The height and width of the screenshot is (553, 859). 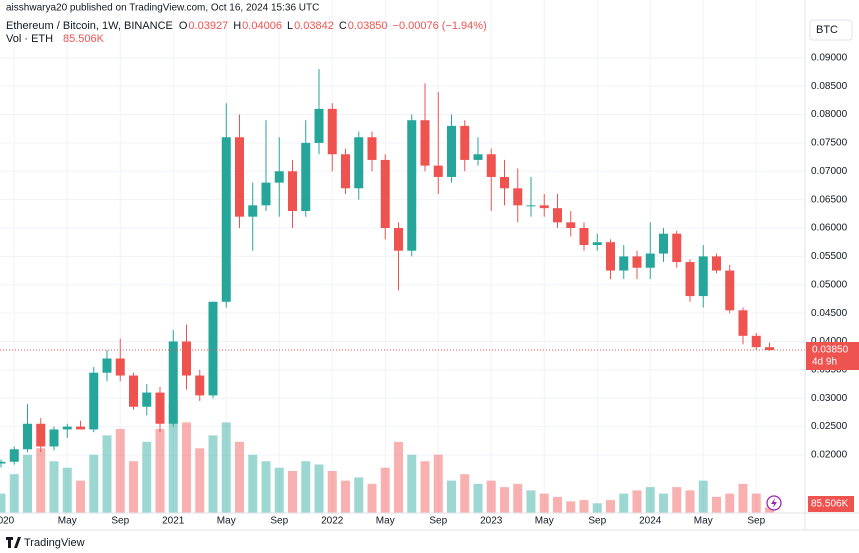 What do you see at coordinates (830, 504) in the screenshot?
I see `volume-badge-value: 85.506K` at bounding box center [830, 504].